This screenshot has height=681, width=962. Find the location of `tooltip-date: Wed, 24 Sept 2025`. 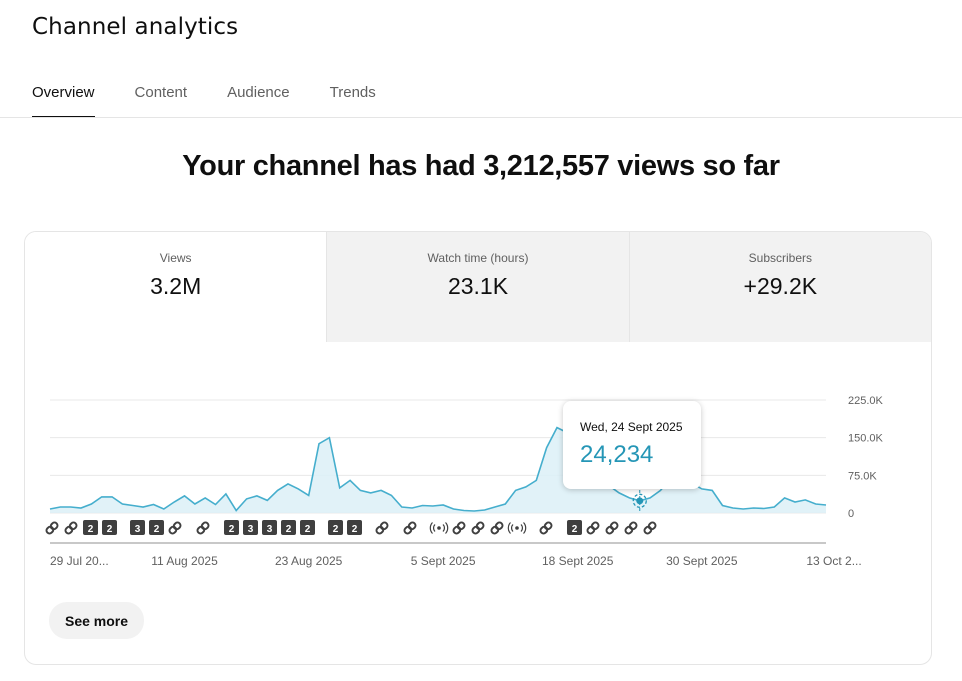

tooltip-date: Wed, 24 Sept 2025 is located at coordinates (631, 427).